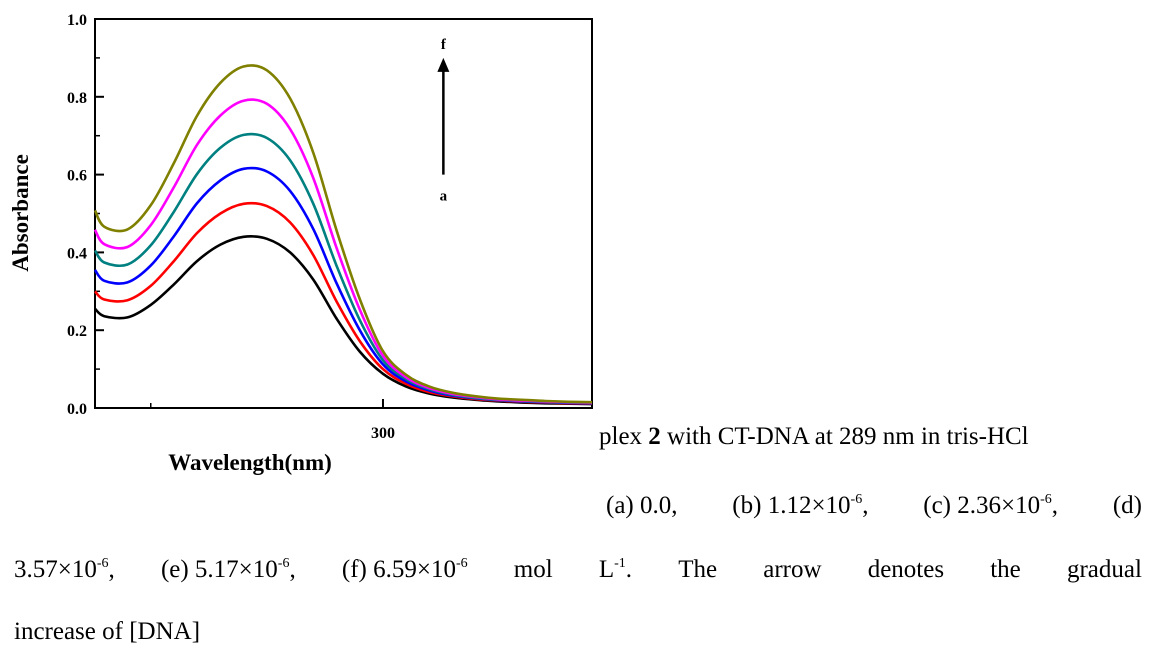 This screenshot has height=647, width=1159. Describe the element at coordinates (77, 331) in the screenshot. I see `y-tick-label: 0.2` at that location.